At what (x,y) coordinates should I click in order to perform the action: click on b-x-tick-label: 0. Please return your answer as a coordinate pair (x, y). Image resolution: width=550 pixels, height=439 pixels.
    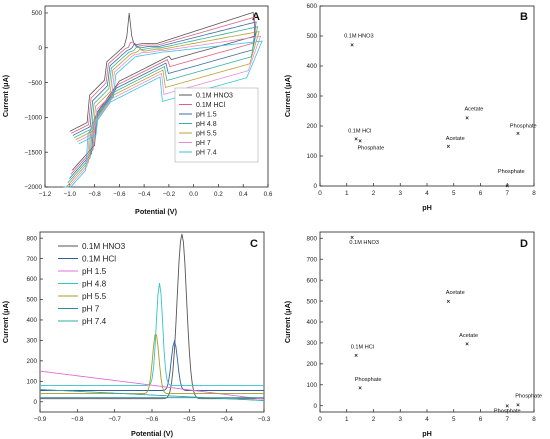
    Looking at the image, I should click on (320, 193).